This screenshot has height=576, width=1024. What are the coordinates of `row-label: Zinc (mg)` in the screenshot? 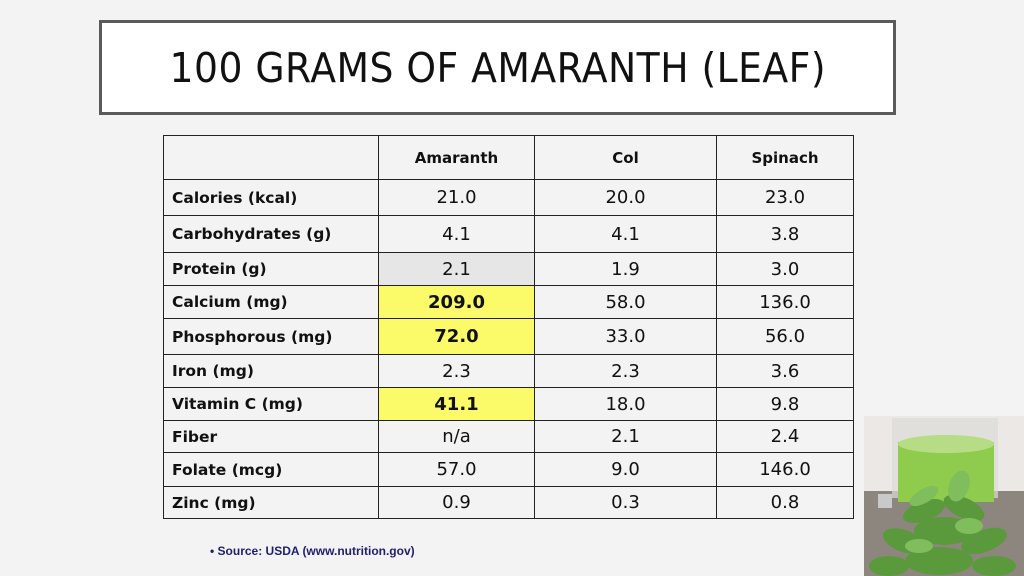 It's located at (271, 502).